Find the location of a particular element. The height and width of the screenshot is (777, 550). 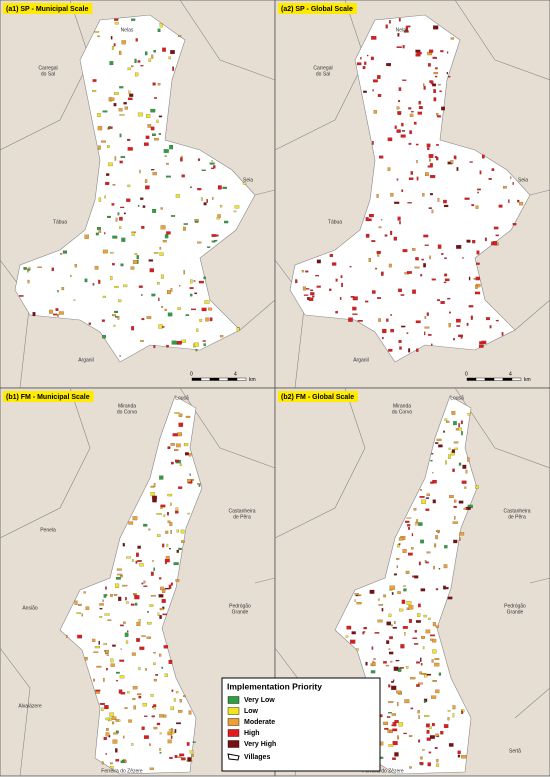

legend-label: High is located at coordinates (252, 733).